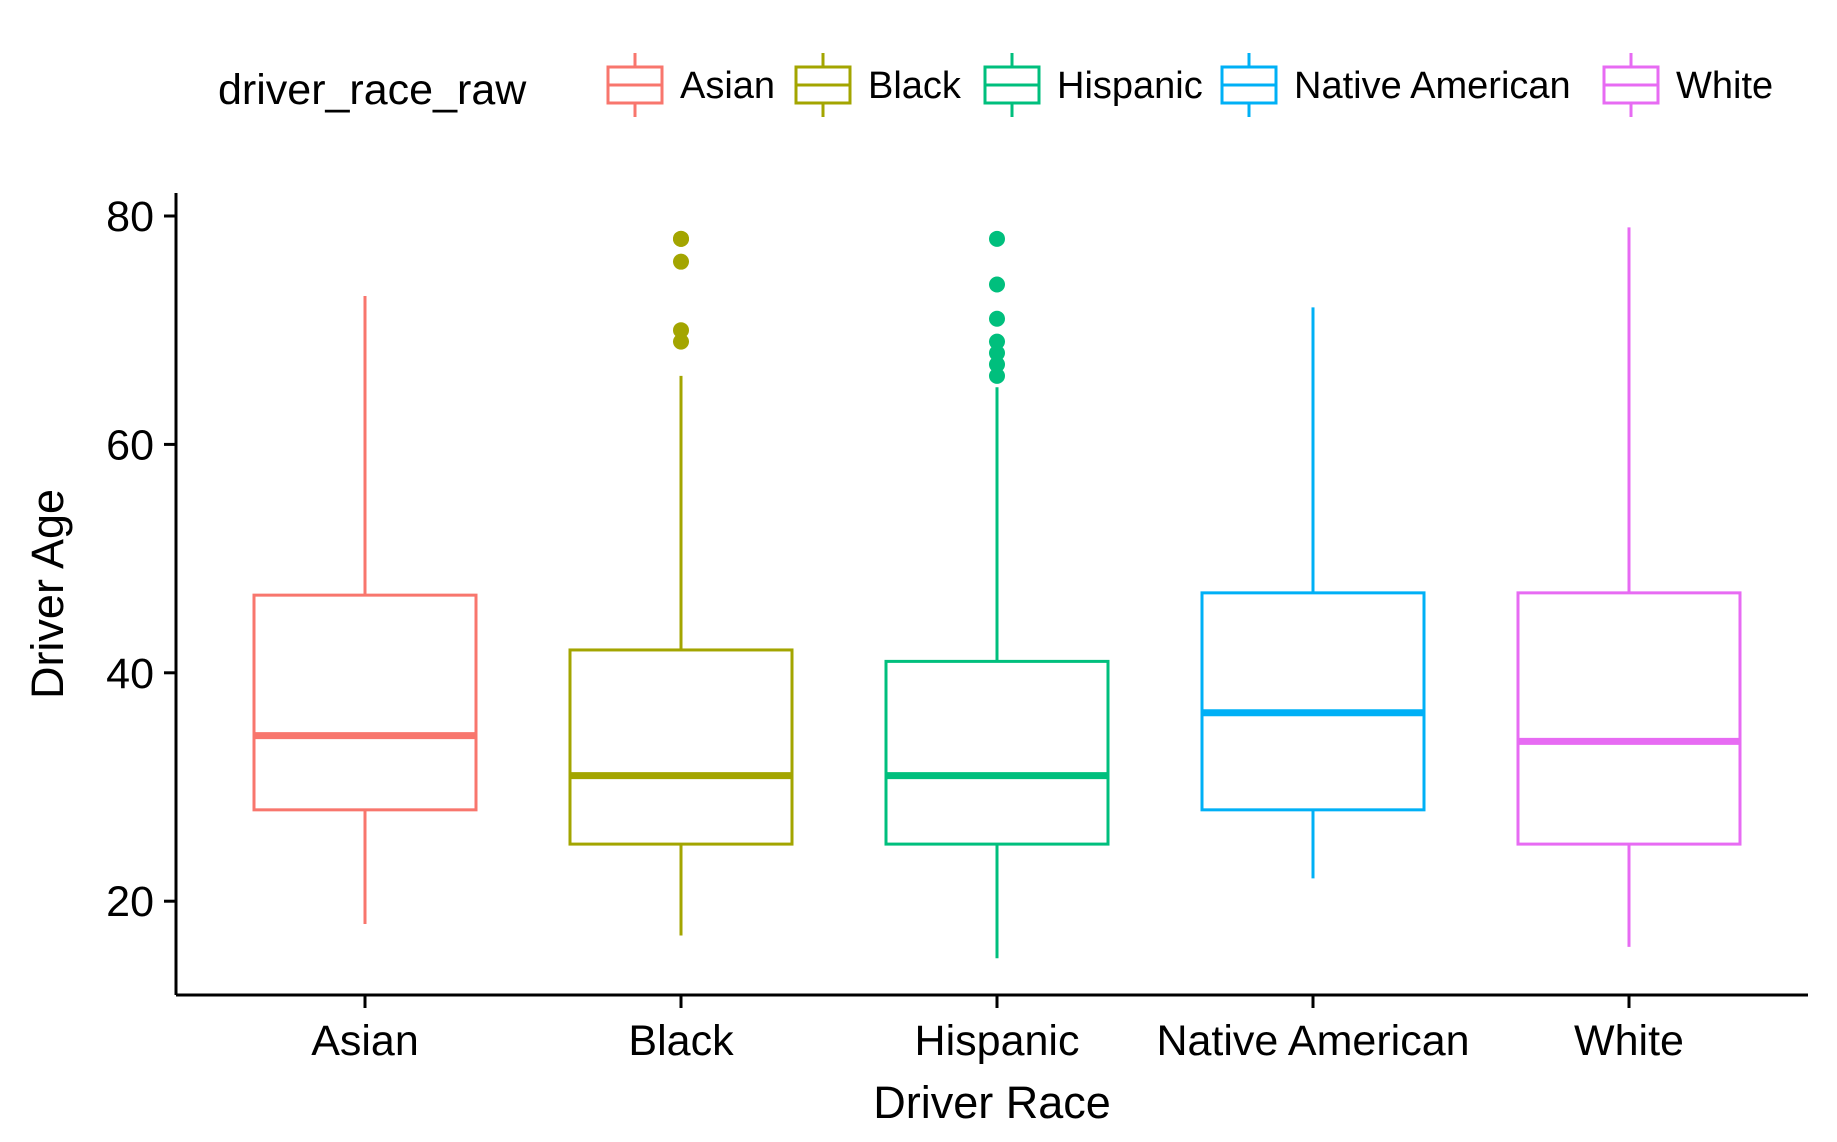 The height and width of the screenshot is (1142, 1837). What do you see at coordinates (372, 90) in the screenshot?
I see `legend-title: driver_race_raw` at bounding box center [372, 90].